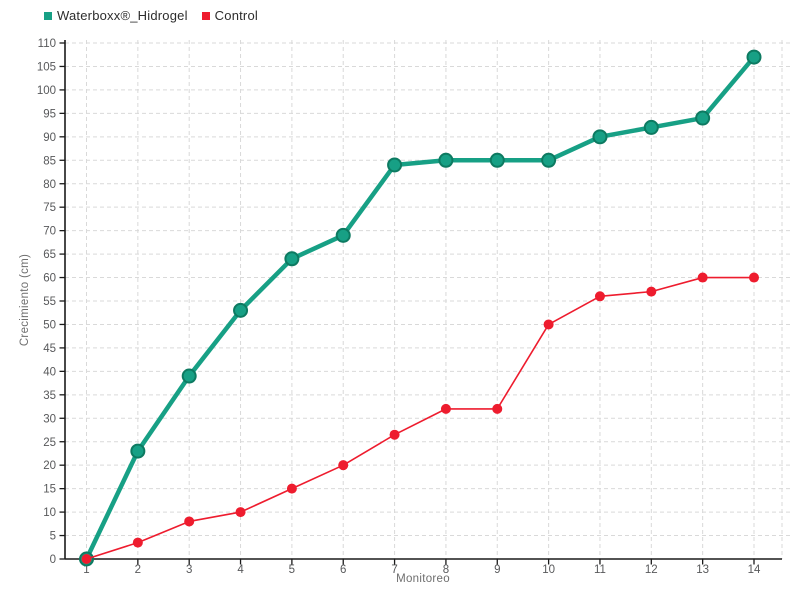 The image size is (800, 600). Describe the element at coordinates (49, 279) in the screenshot. I see `y-tick-label: 60` at that location.